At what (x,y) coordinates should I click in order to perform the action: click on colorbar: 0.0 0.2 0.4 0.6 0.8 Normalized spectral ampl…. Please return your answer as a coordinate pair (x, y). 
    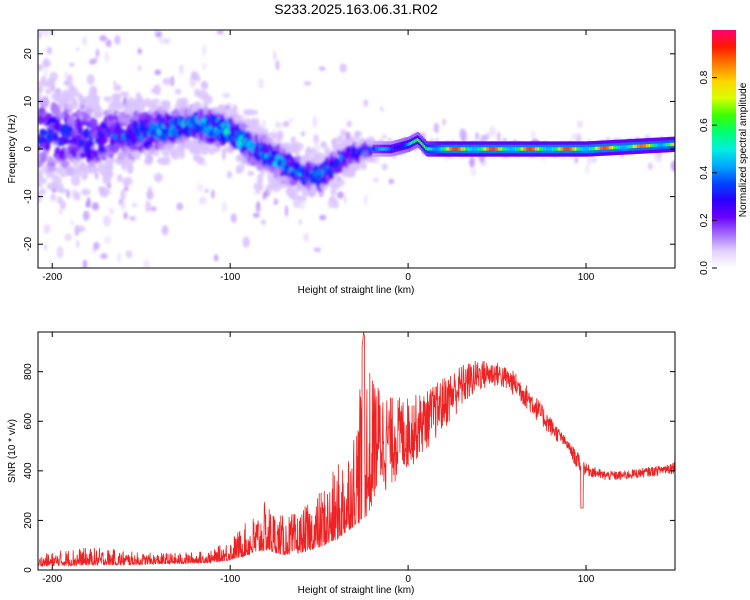
    Looking at the image, I should click on (724, 152).